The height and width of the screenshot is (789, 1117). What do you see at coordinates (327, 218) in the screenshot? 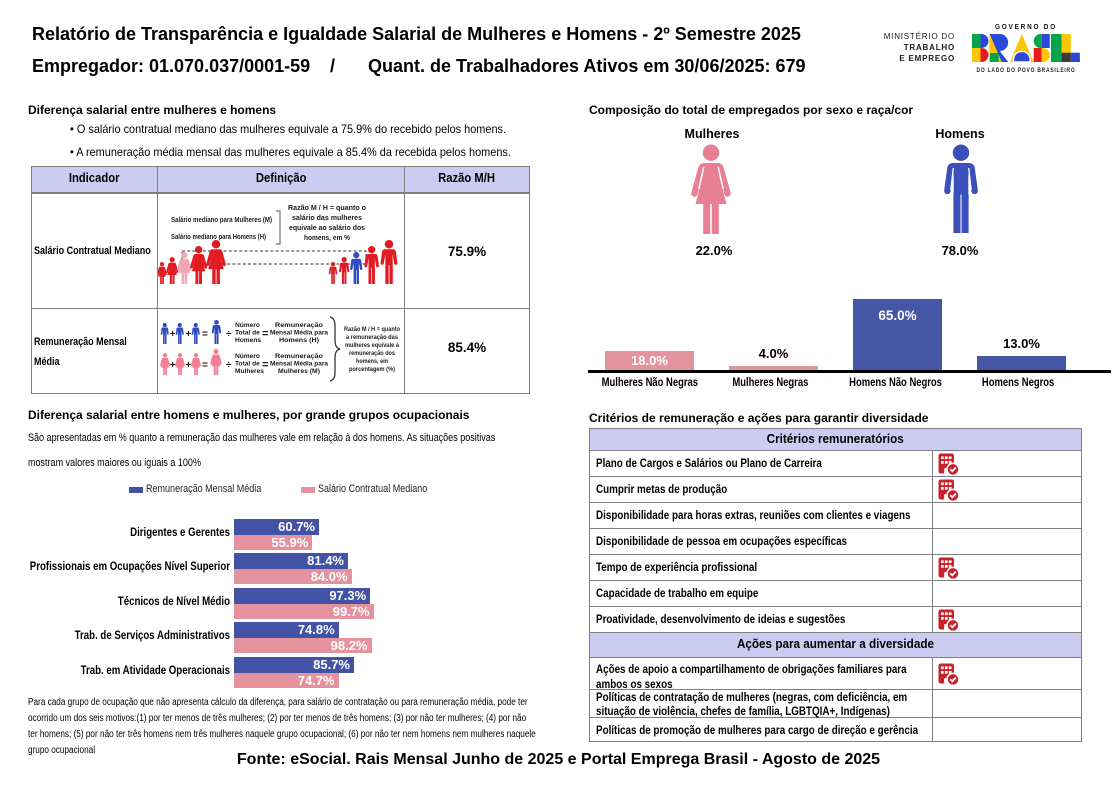
I see `svg-text: salário das mulheres` at bounding box center [327, 218].